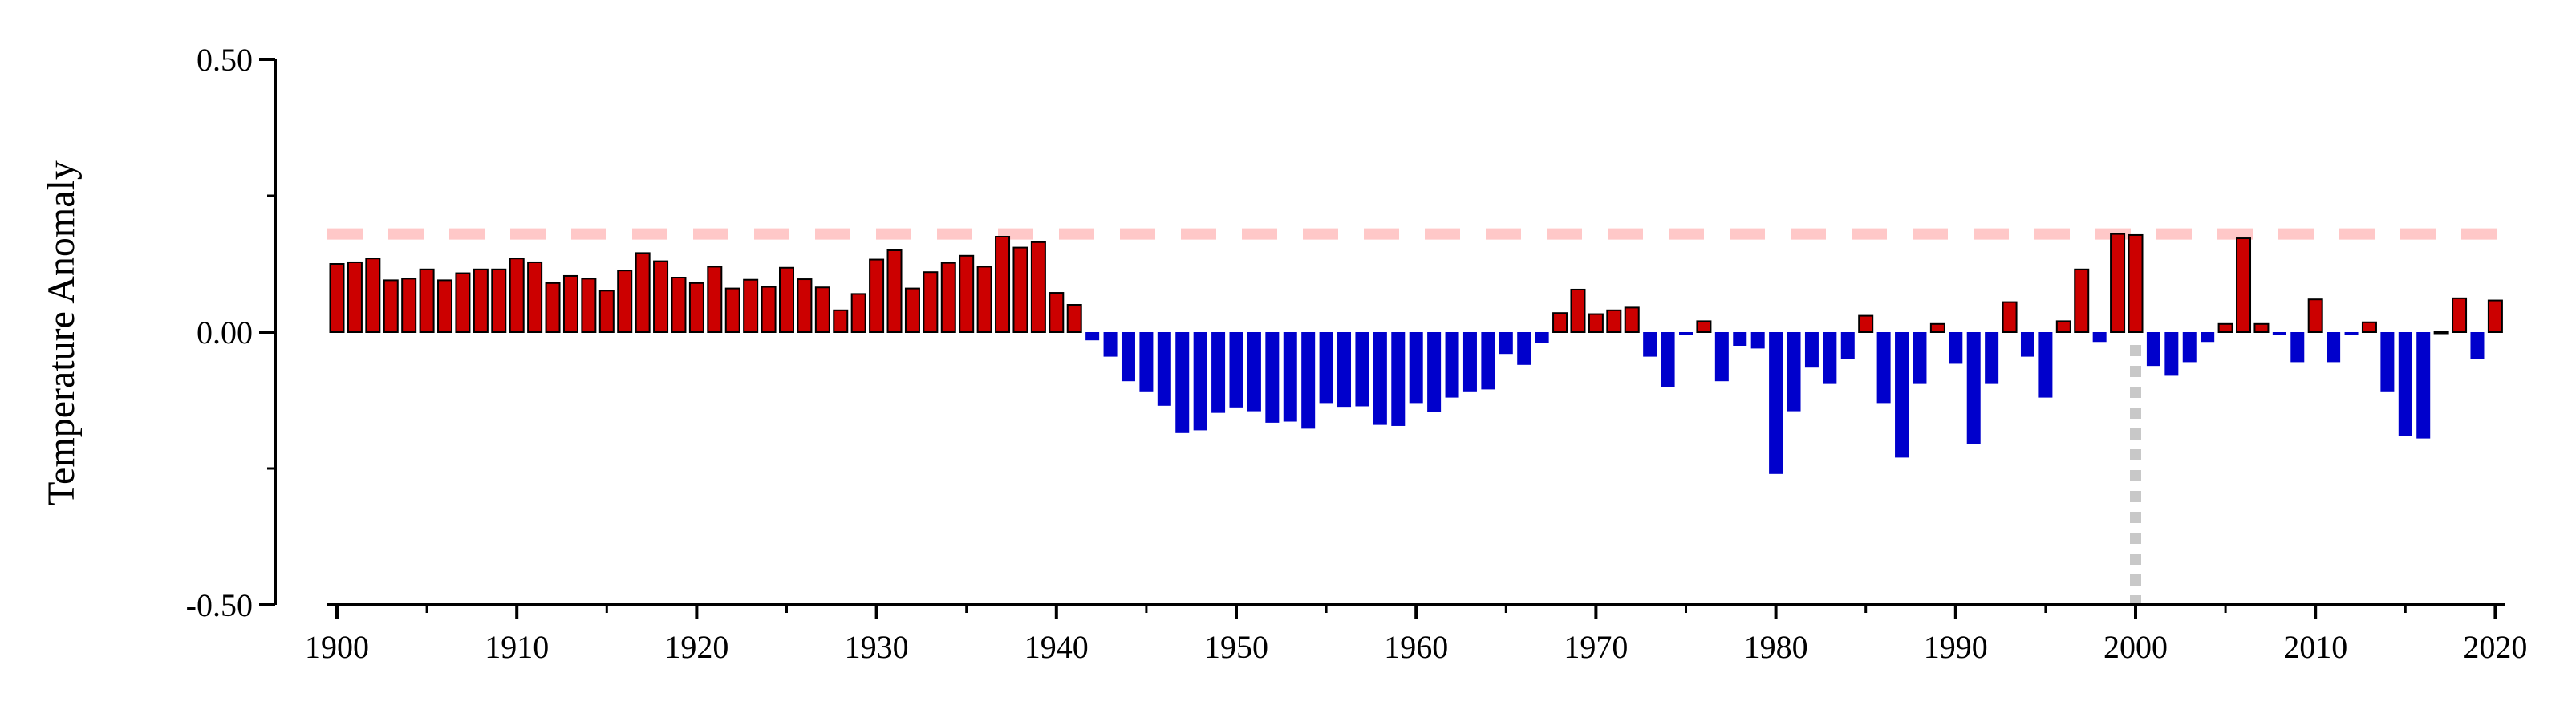 The image size is (2576, 722). What do you see at coordinates (1506, 343) in the screenshot?
I see `bar-1965` at bounding box center [1506, 343].